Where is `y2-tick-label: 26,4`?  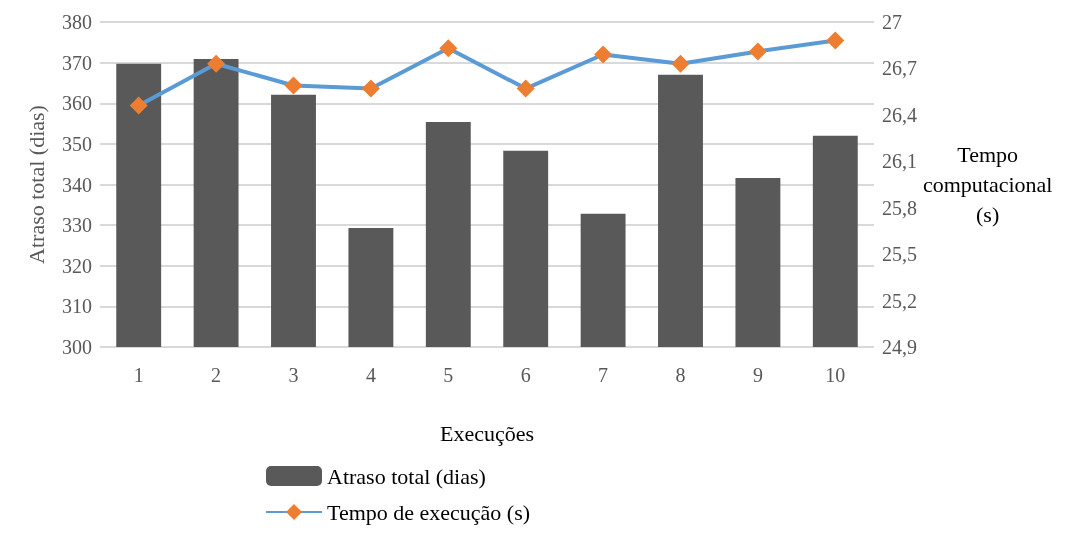
y2-tick-label: 26,4 is located at coordinates (899, 114).